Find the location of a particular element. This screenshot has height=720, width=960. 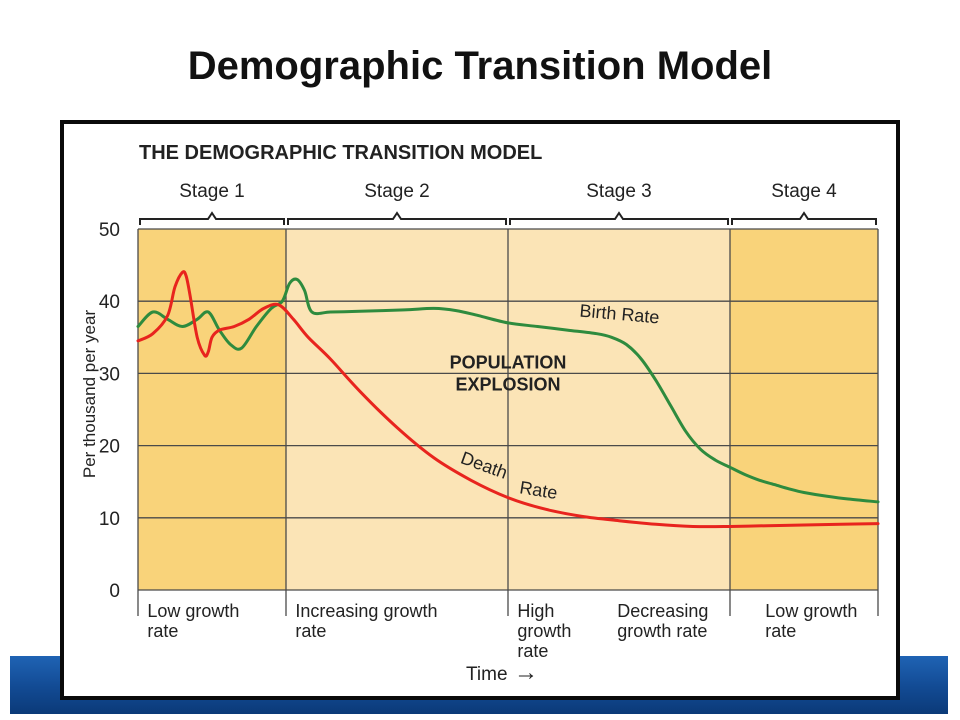

y-axis-label: Per thousand per year is located at coordinates (89, 394).